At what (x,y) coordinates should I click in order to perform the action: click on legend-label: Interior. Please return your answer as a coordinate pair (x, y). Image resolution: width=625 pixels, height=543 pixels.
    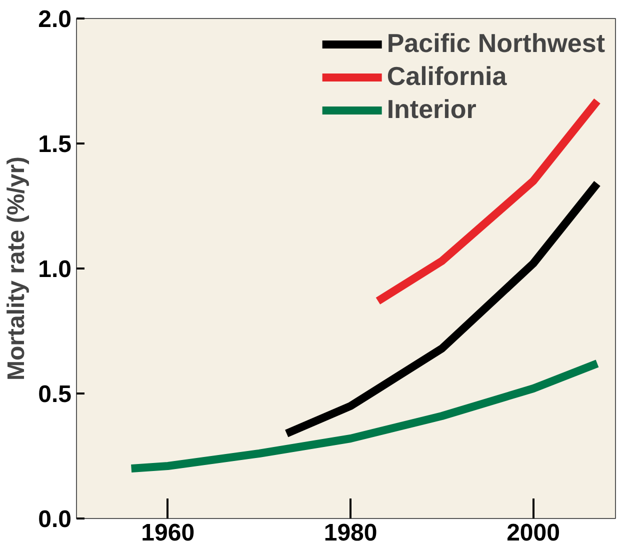
    Looking at the image, I should click on (431, 109).